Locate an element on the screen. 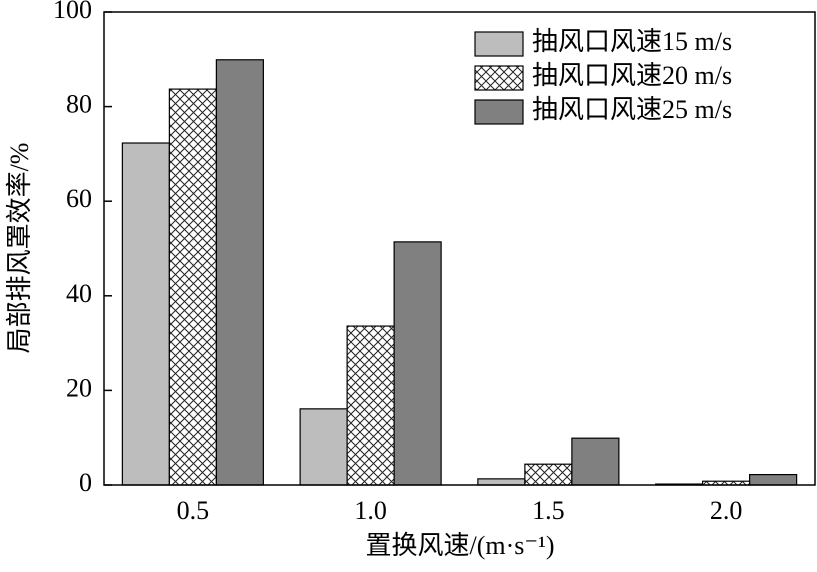 The height and width of the screenshot is (572, 817). x-tick-label: 1.0 is located at coordinates (370, 510).